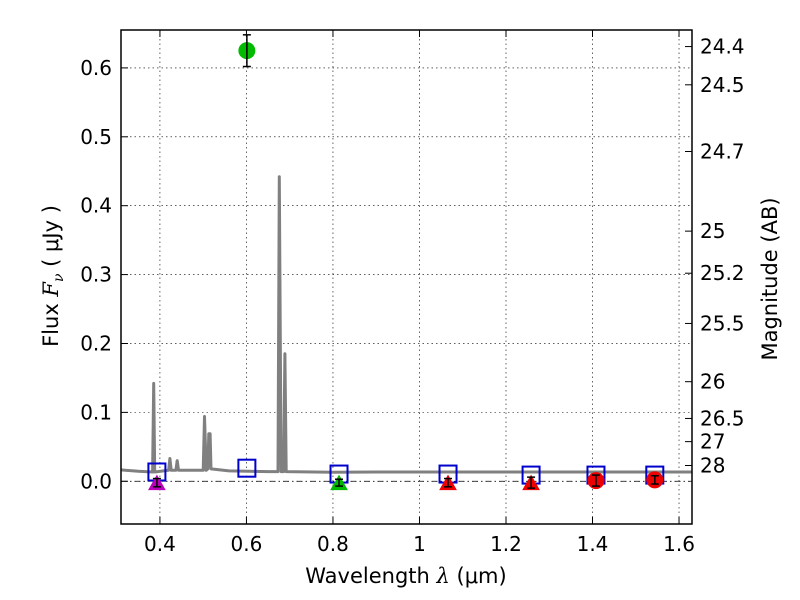 The width and height of the screenshot is (800, 600). What do you see at coordinates (96, 206) in the screenshot?
I see `y-tick-label: 0.4` at bounding box center [96, 206].